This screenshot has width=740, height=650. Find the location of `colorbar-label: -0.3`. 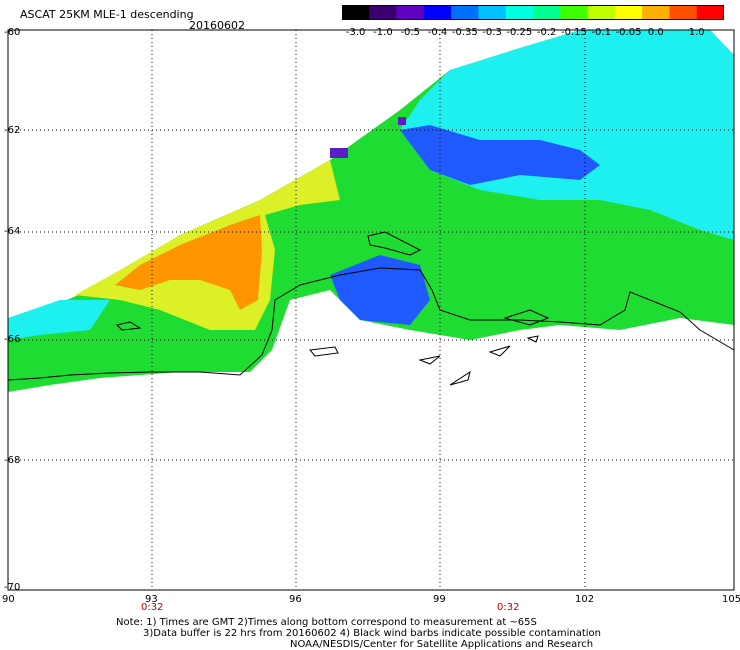

colorbar-label: -0.3 is located at coordinates (492, 32).